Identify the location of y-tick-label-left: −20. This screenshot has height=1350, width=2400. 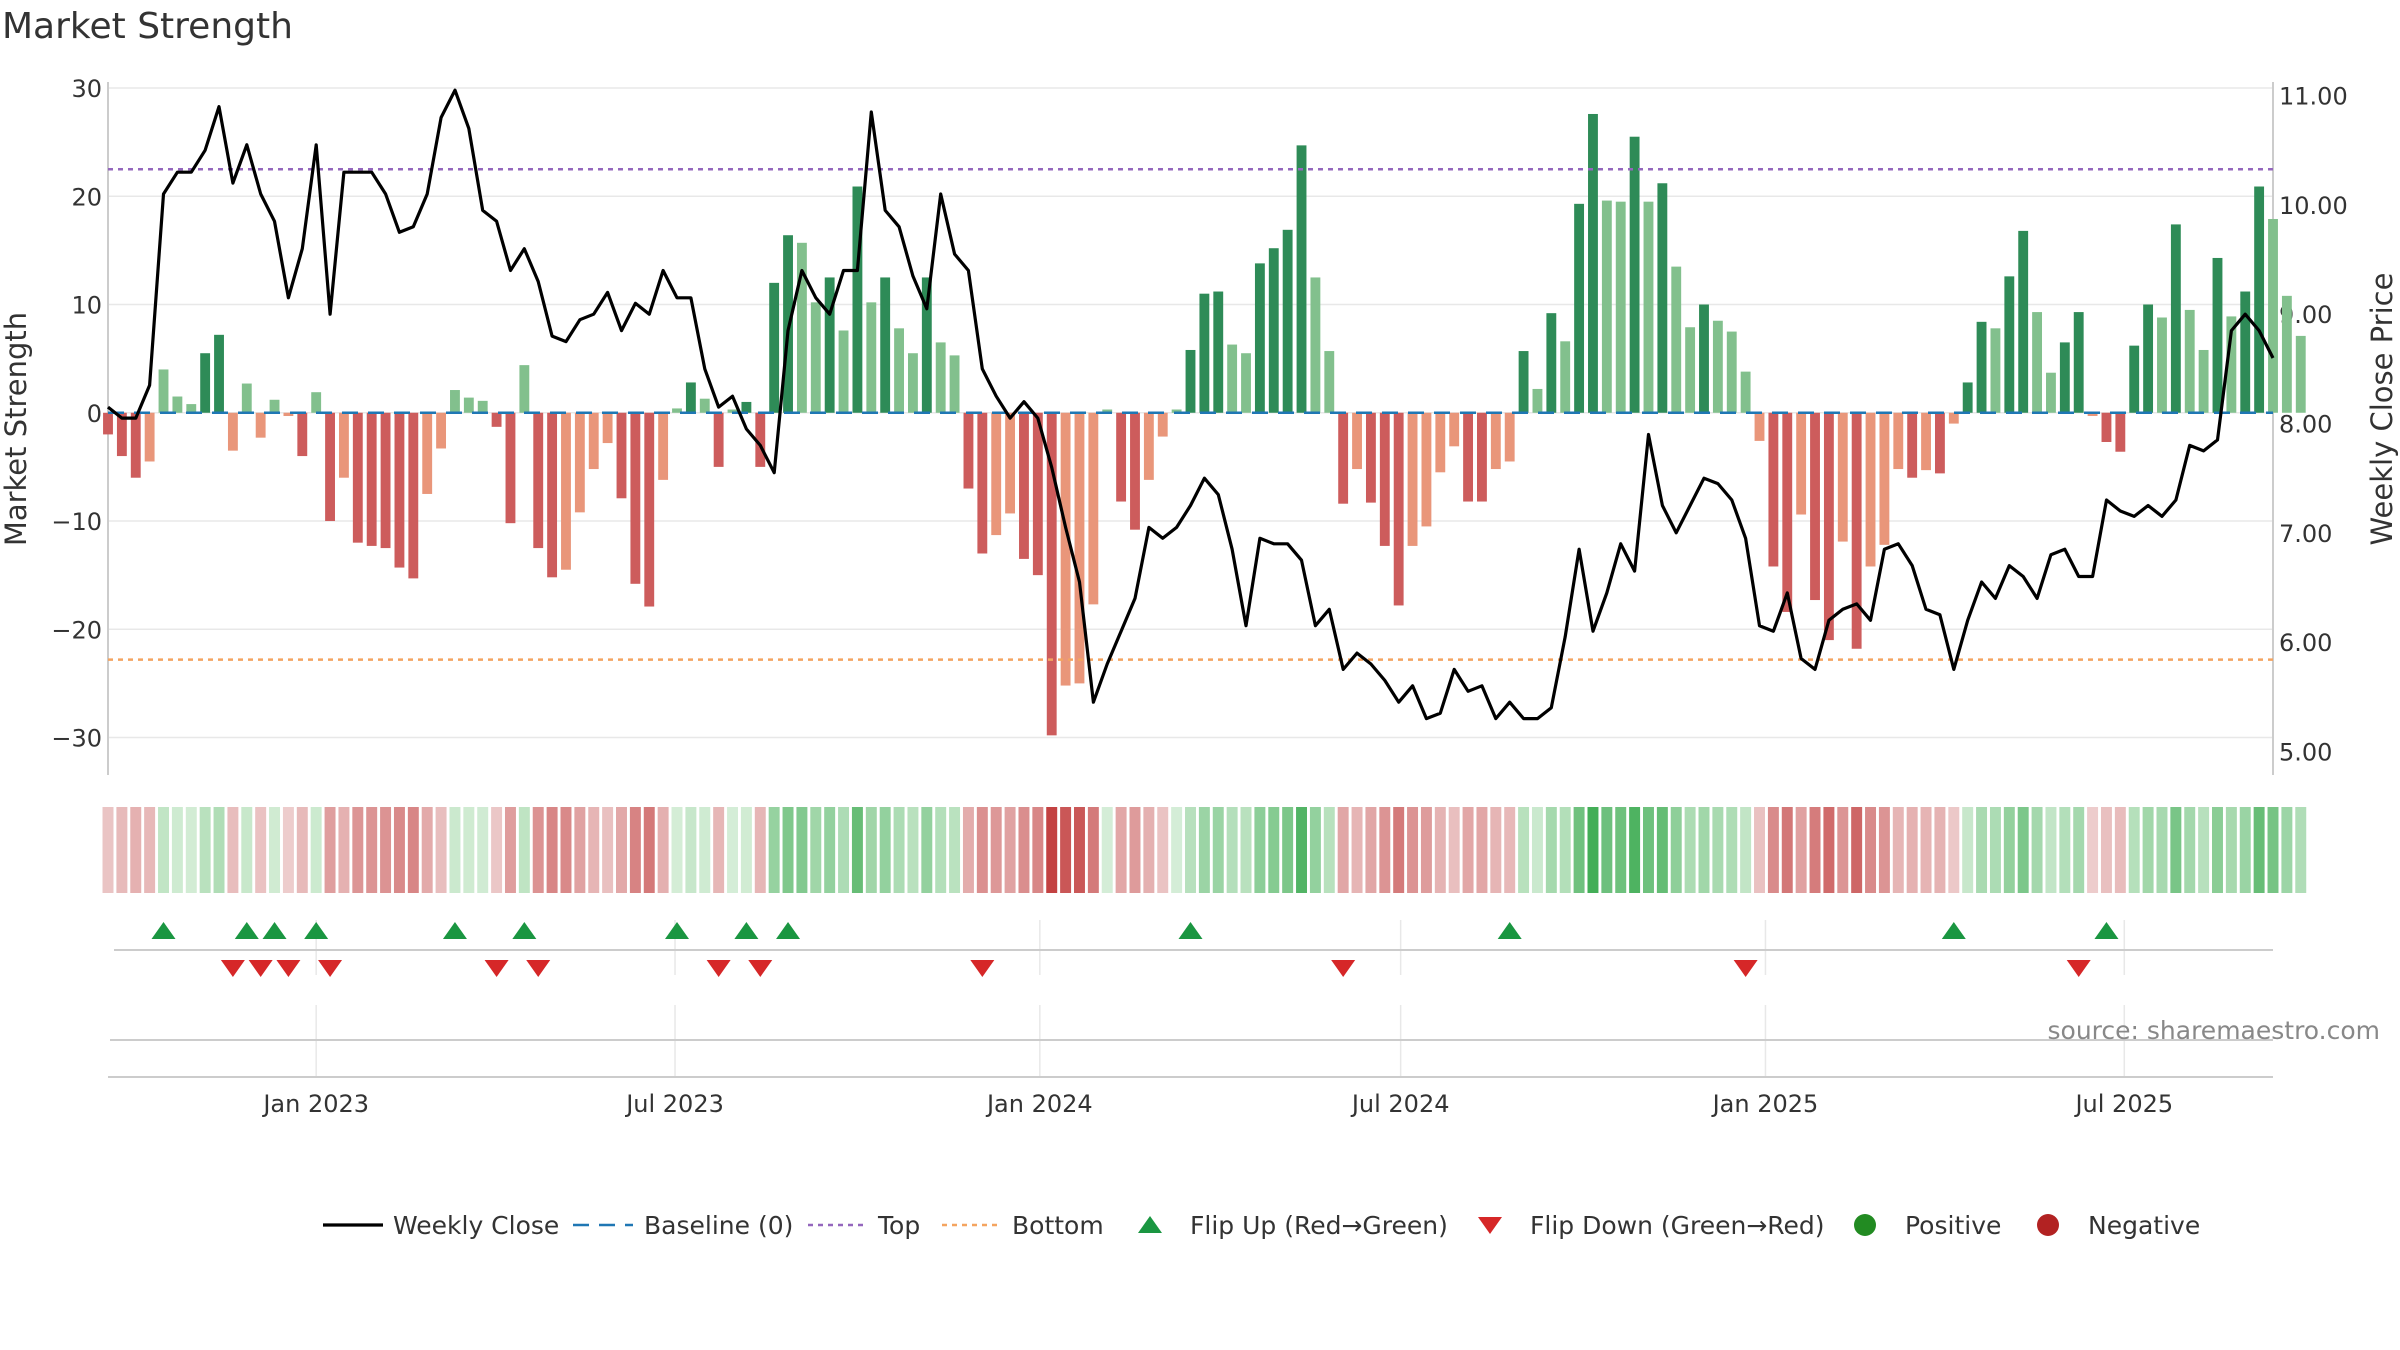
(76, 630).